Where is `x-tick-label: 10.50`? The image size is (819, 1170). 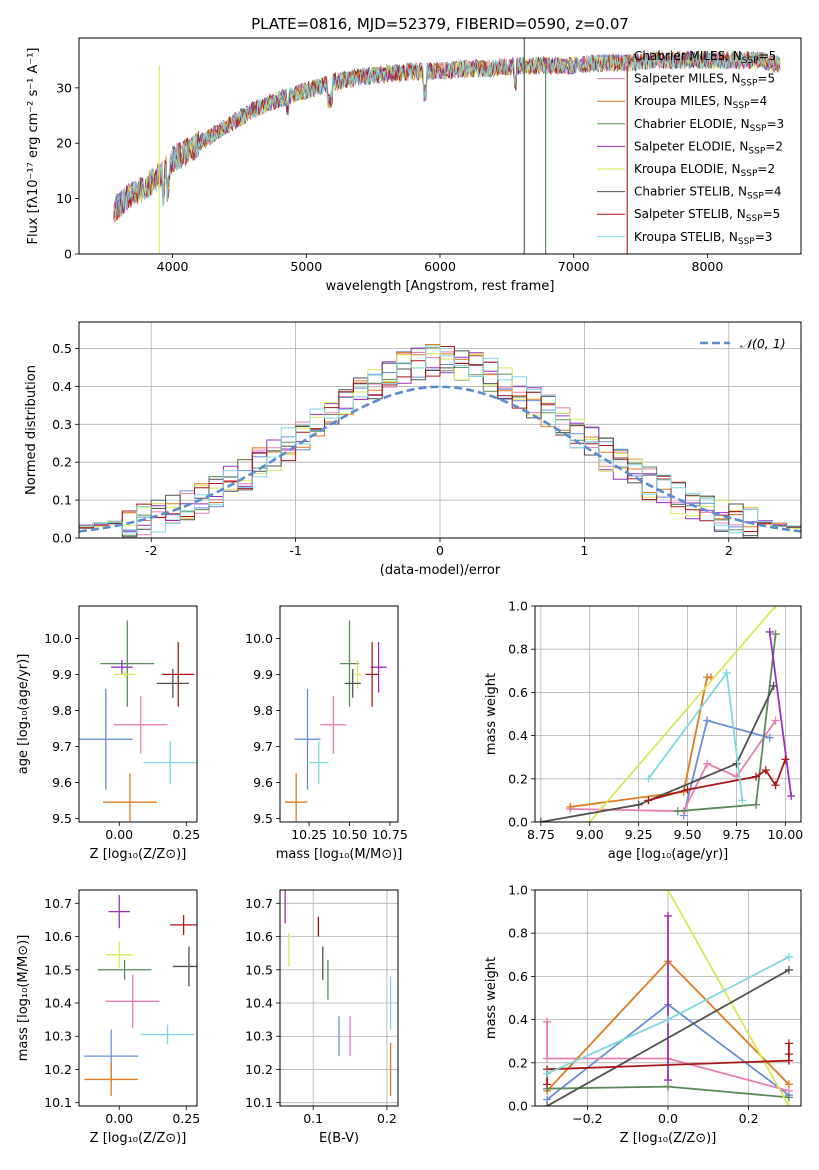 x-tick-label: 10.50 is located at coordinates (350, 834).